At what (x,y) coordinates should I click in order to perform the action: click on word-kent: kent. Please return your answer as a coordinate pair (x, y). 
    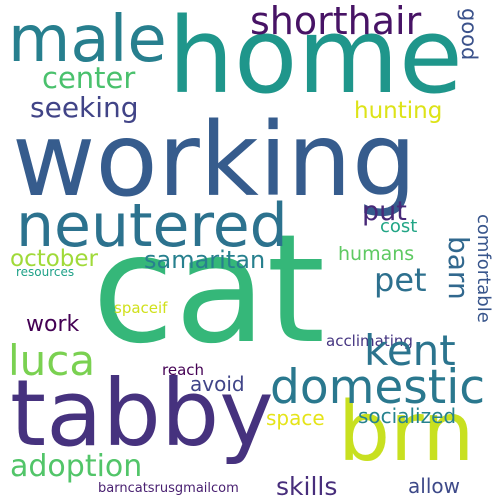
    Looking at the image, I should click on (410, 350).